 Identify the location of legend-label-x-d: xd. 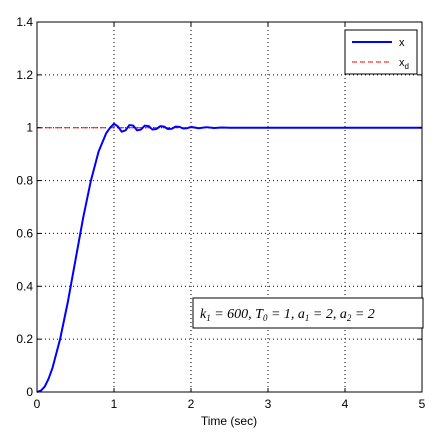
(404, 64).